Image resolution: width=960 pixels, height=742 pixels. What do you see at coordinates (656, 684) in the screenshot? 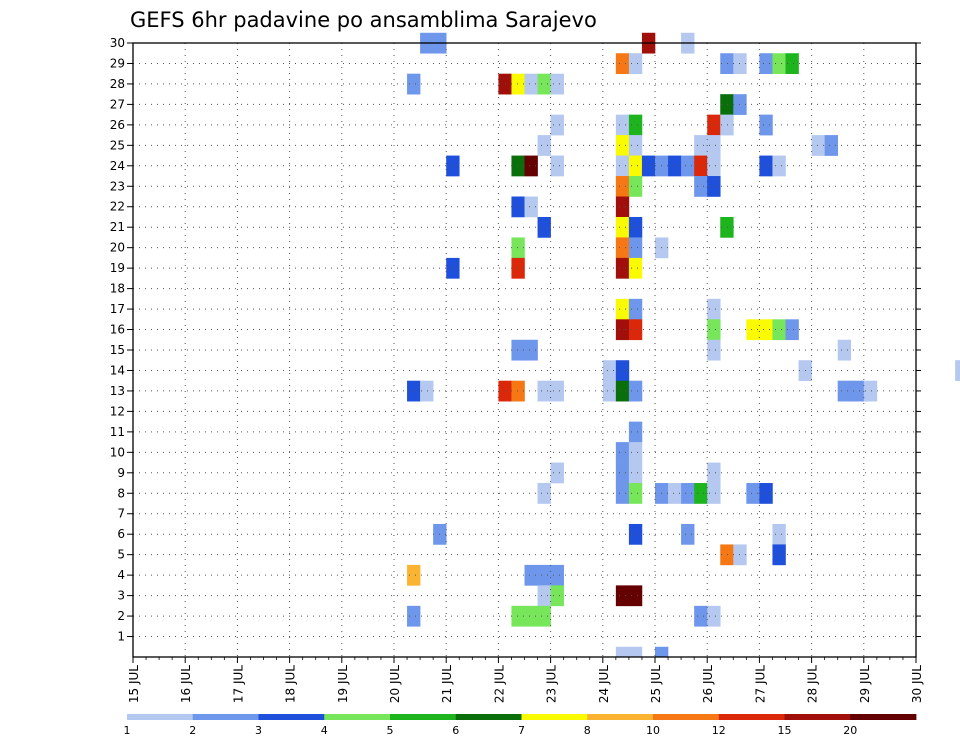
I see `x-tick-label: 25 JUL` at bounding box center [656, 684].